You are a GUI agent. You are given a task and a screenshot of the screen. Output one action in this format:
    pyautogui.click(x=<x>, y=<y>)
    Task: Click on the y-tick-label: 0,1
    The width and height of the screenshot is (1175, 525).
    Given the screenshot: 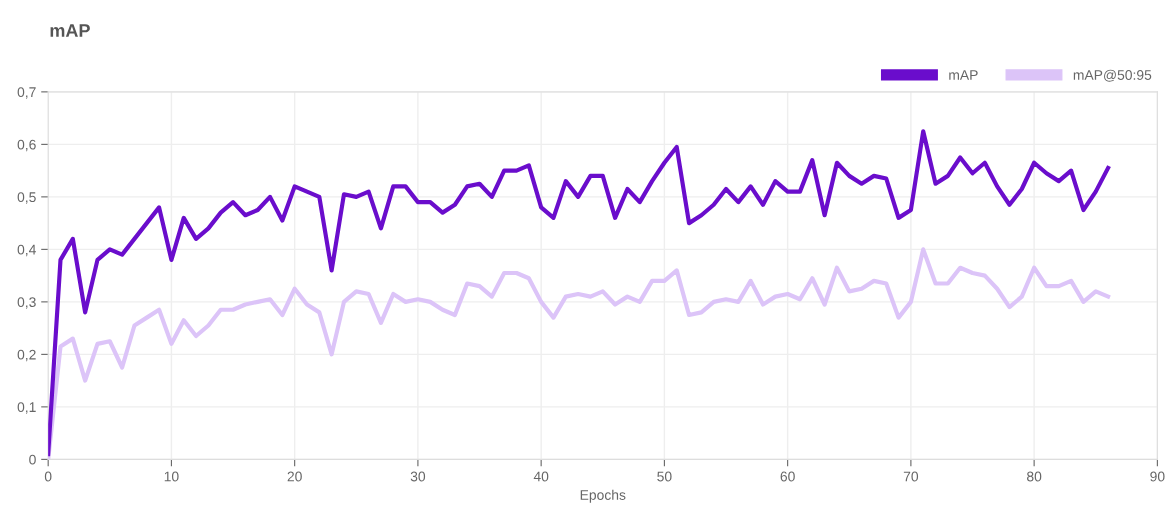 What is the action you would take?
    pyautogui.click(x=26, y=408)
    